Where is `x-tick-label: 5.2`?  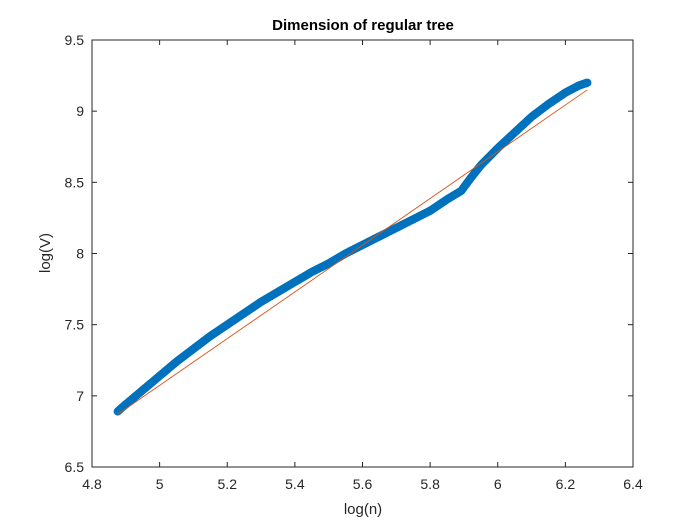 x-tick-label: 5.2 is located at coordinates (228, 484).